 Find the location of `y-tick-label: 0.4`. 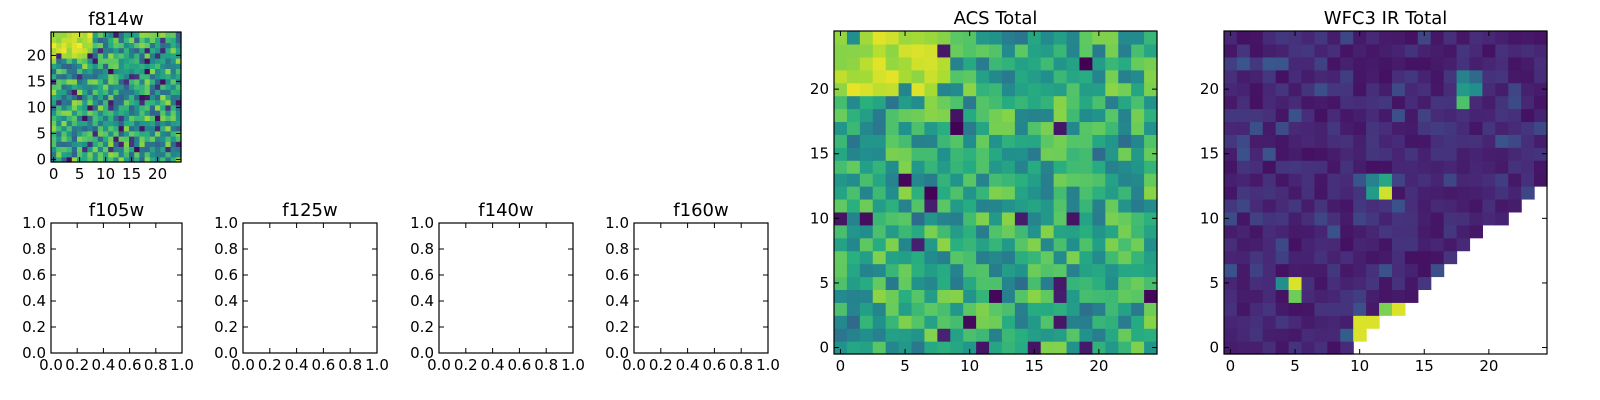

y-tick-label: 0.4 is located at coordinates (226, 301).